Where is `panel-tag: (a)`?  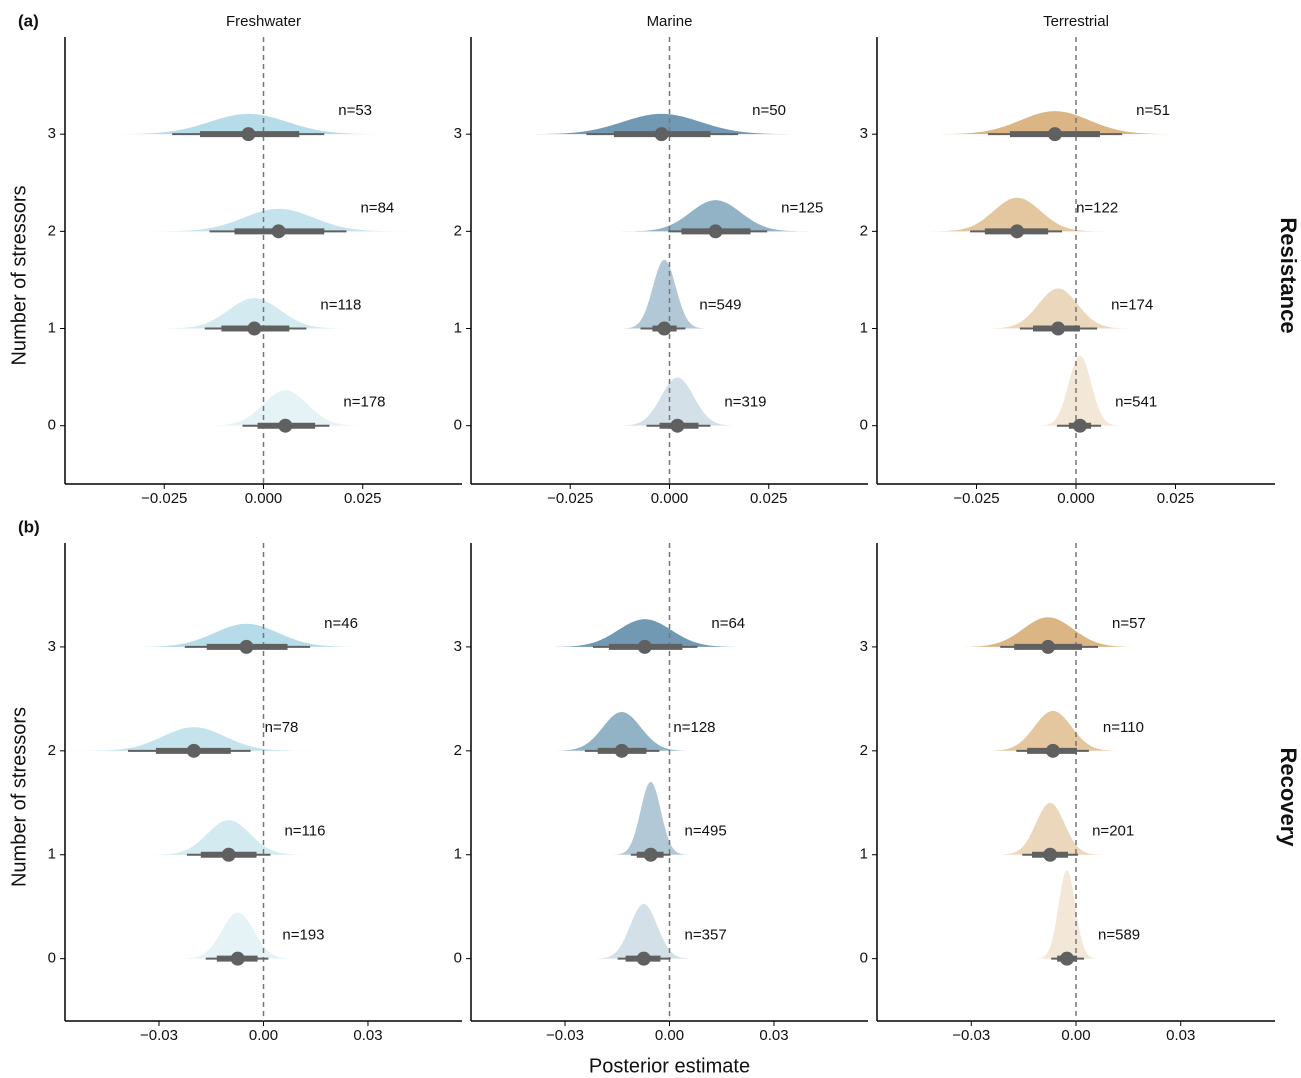
panel-tag: (a) is located at coordinates (28, 20).